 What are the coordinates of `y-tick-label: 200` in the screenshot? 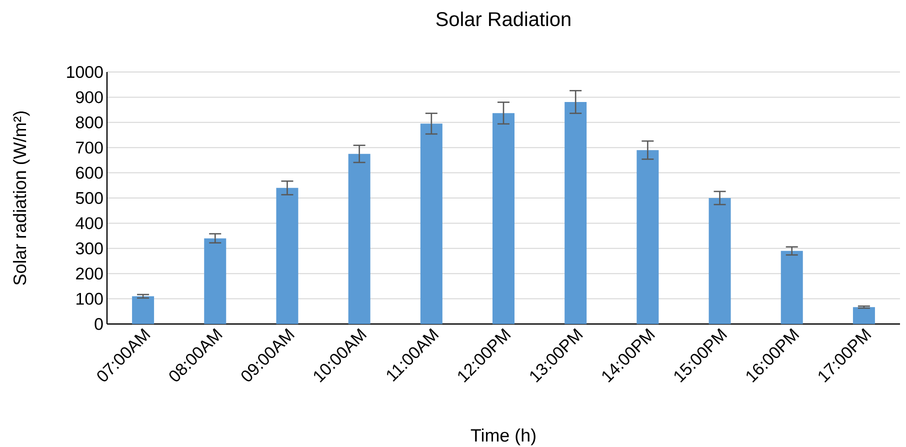 It's located at (89, 274).